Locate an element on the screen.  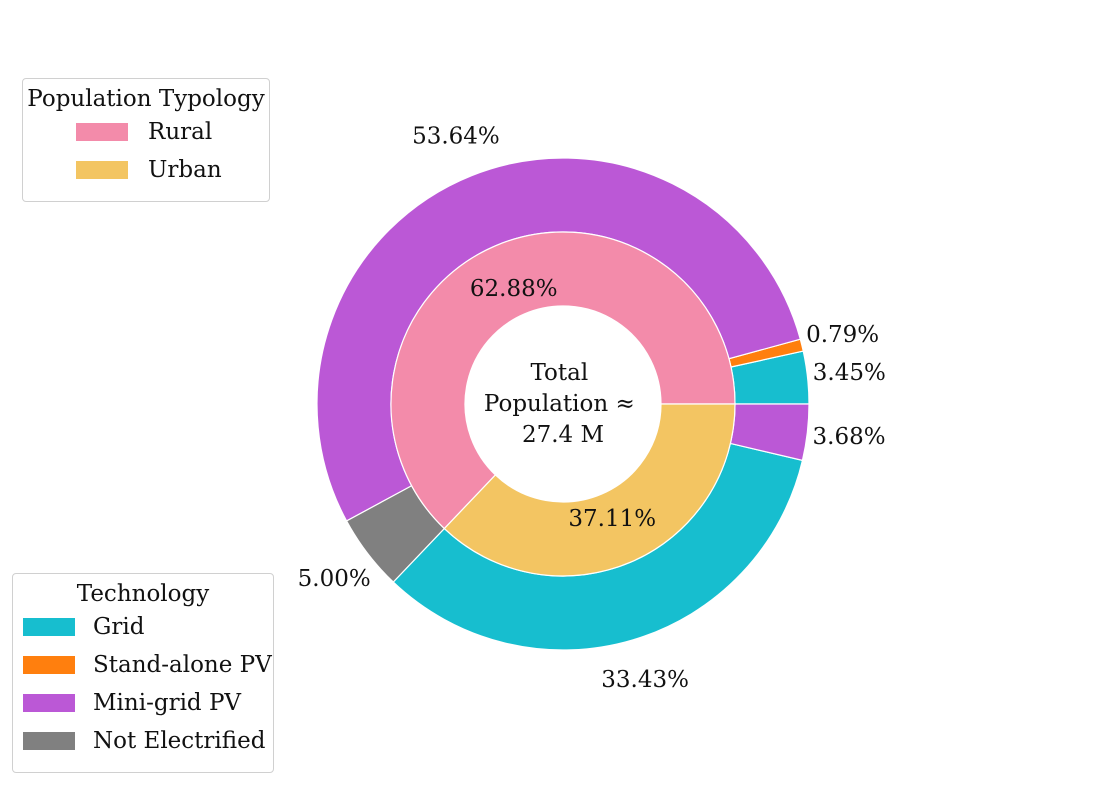
legend-label-not-electrified: Not Electrified is located at coordinates (179, 741).